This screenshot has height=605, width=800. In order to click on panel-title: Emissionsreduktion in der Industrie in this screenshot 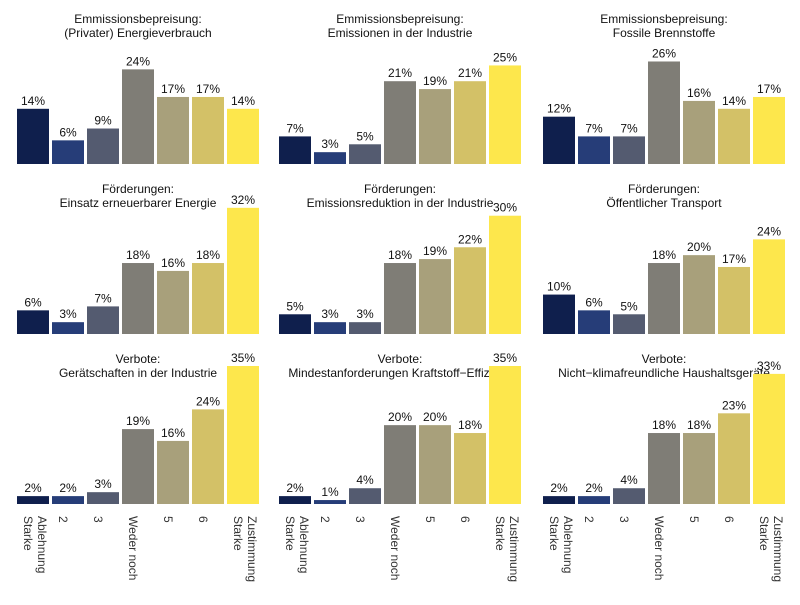, I will do `click(400, 203)`.